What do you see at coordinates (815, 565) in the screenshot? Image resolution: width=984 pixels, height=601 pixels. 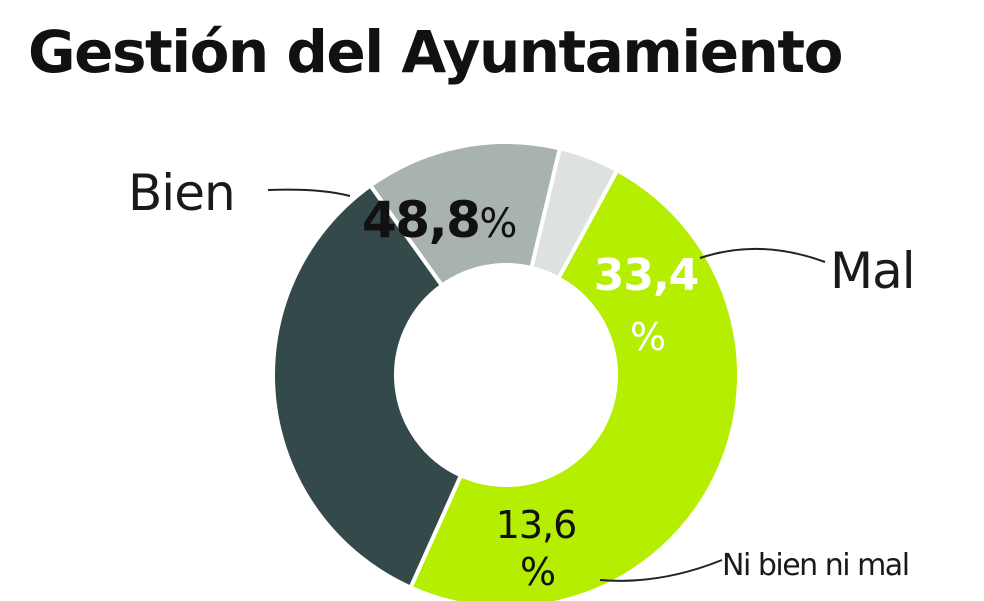 I see `category-label-ni-bien-ni-mal: Ni bien ni mal` at bounding box center [815, 565].